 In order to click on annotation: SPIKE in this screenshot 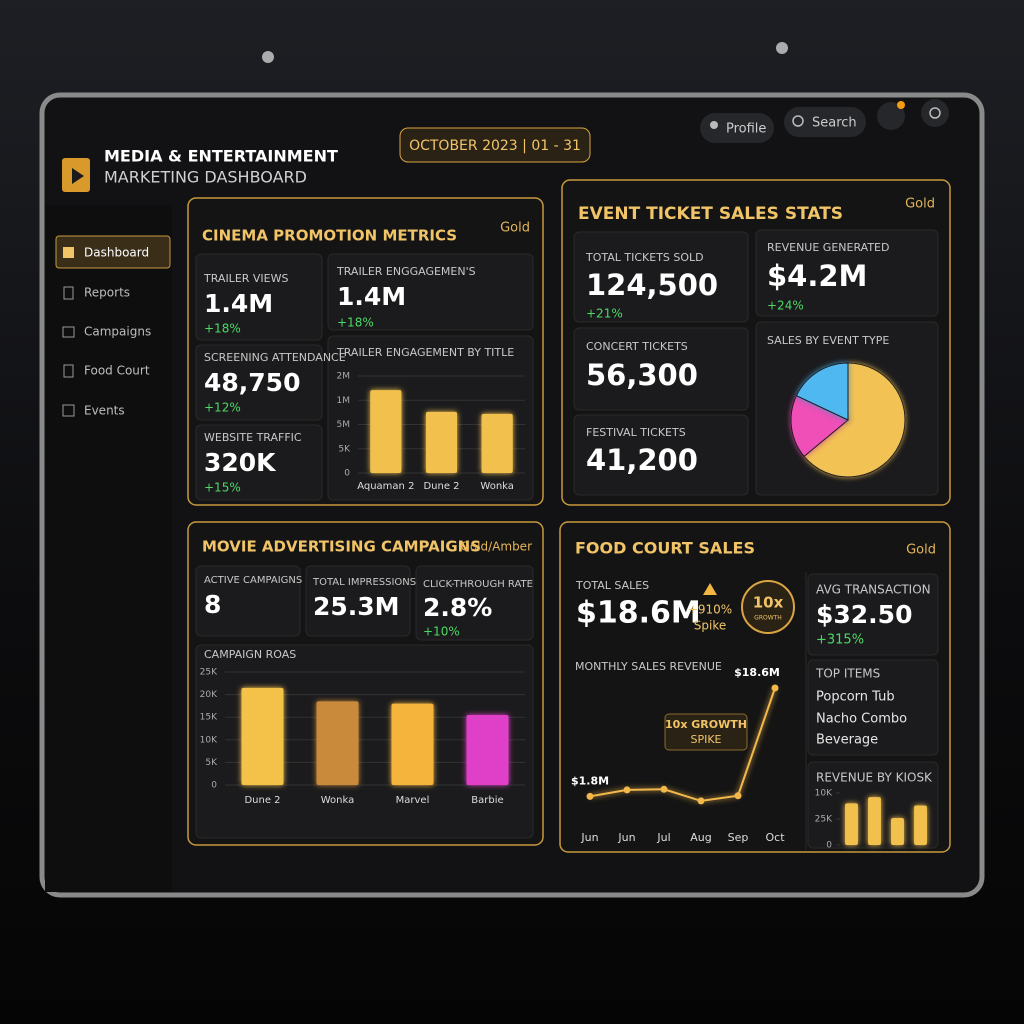, I will do `click(705, 739)`.